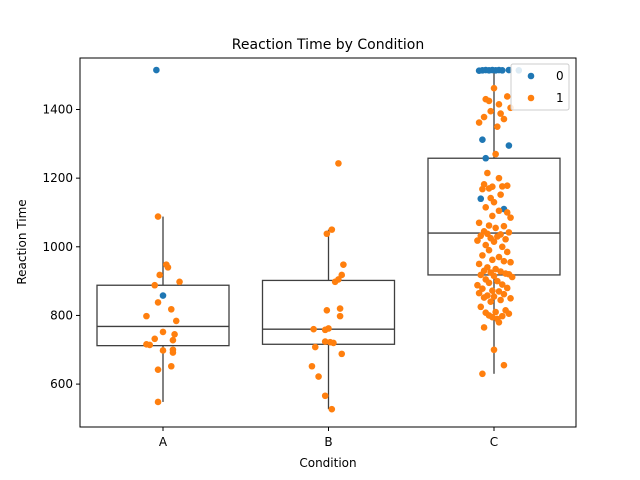 The image size is (640, 480). I want to click on x-tick-label: A, so click(163, 442).